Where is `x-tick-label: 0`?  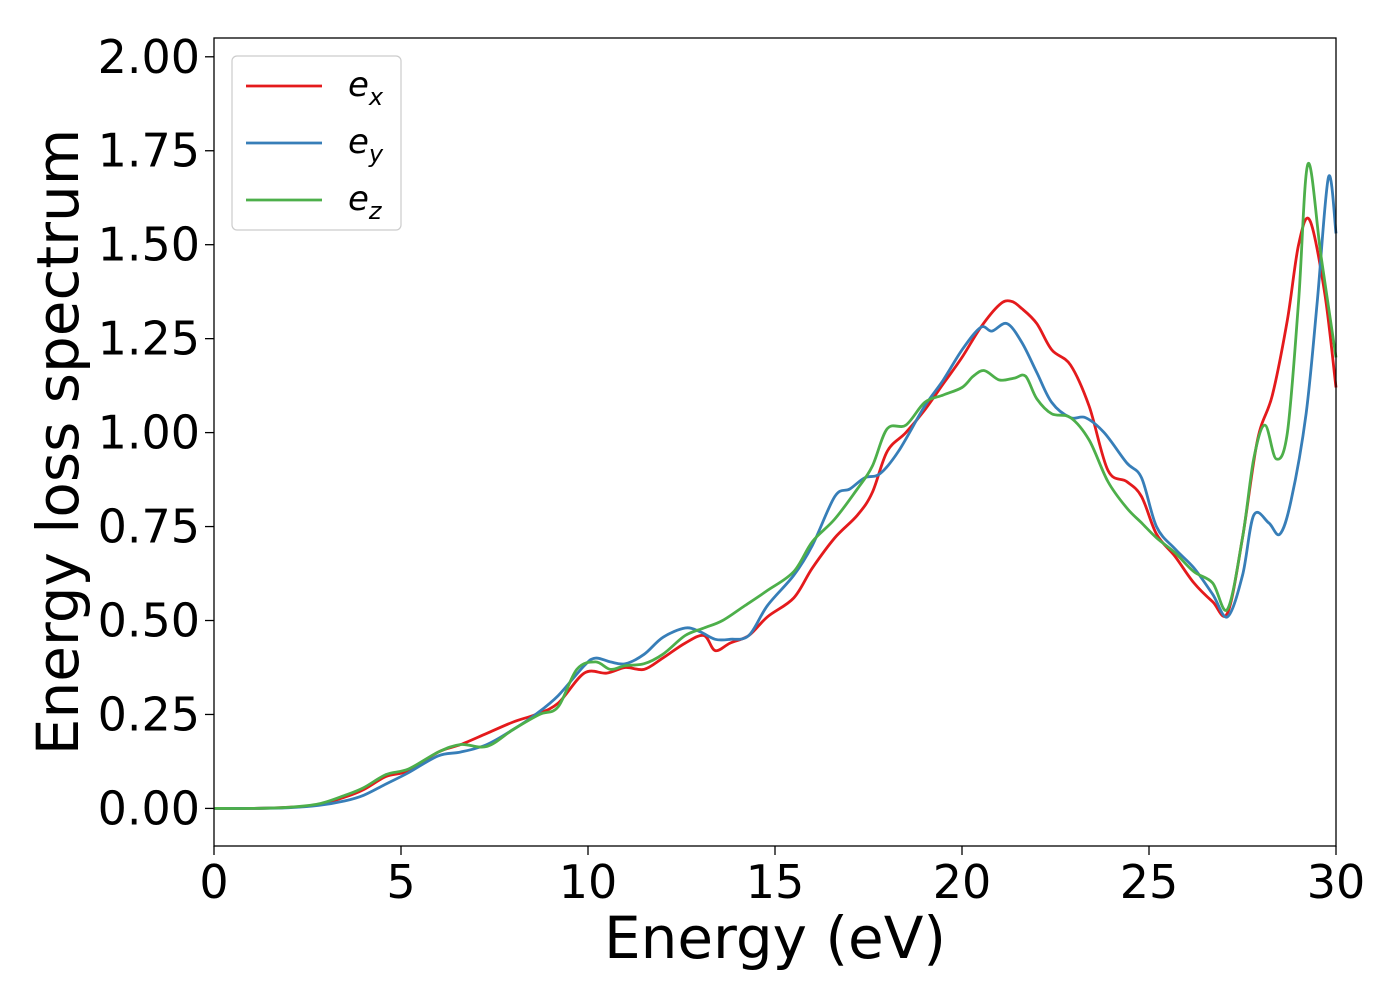 x-tick-label: 0 is located at coordinates (213, 882).